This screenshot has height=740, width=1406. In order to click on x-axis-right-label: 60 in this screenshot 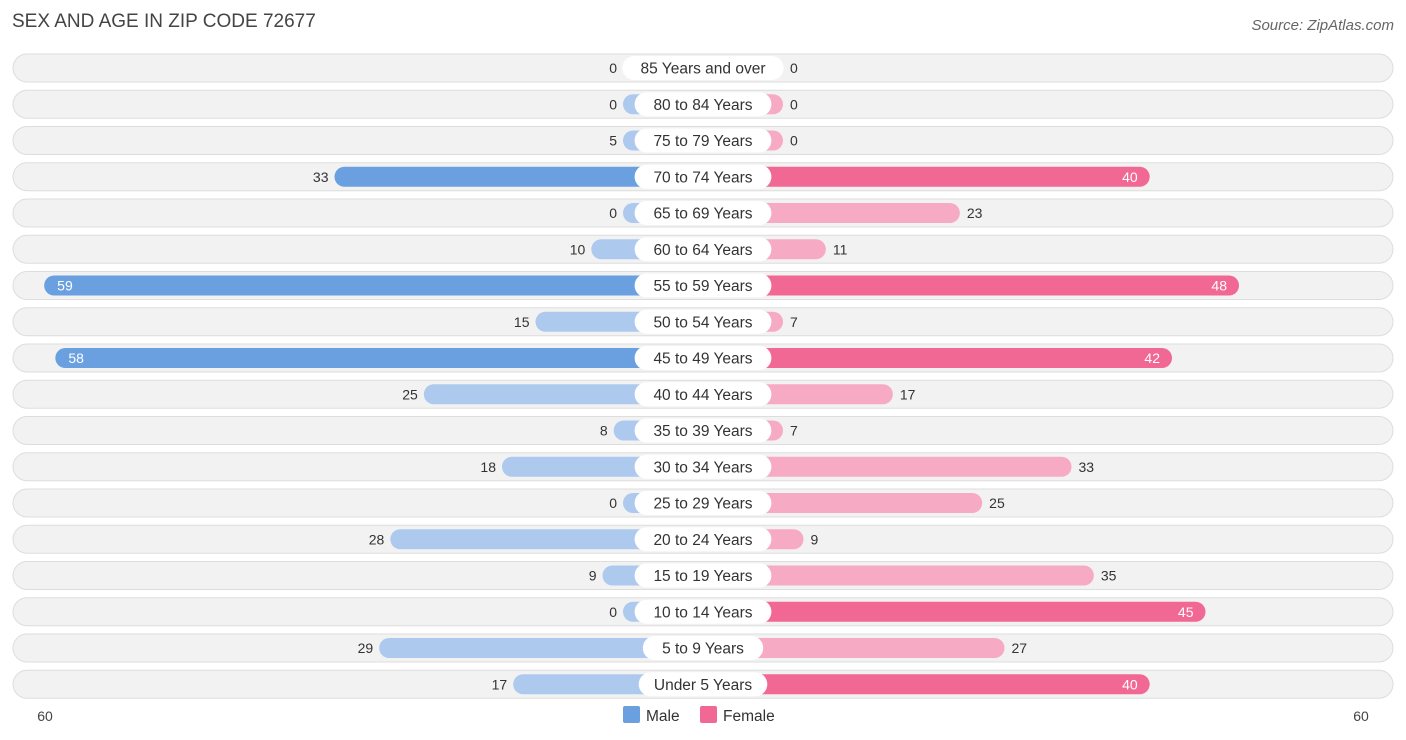, I will do `click(1361, 716)`.